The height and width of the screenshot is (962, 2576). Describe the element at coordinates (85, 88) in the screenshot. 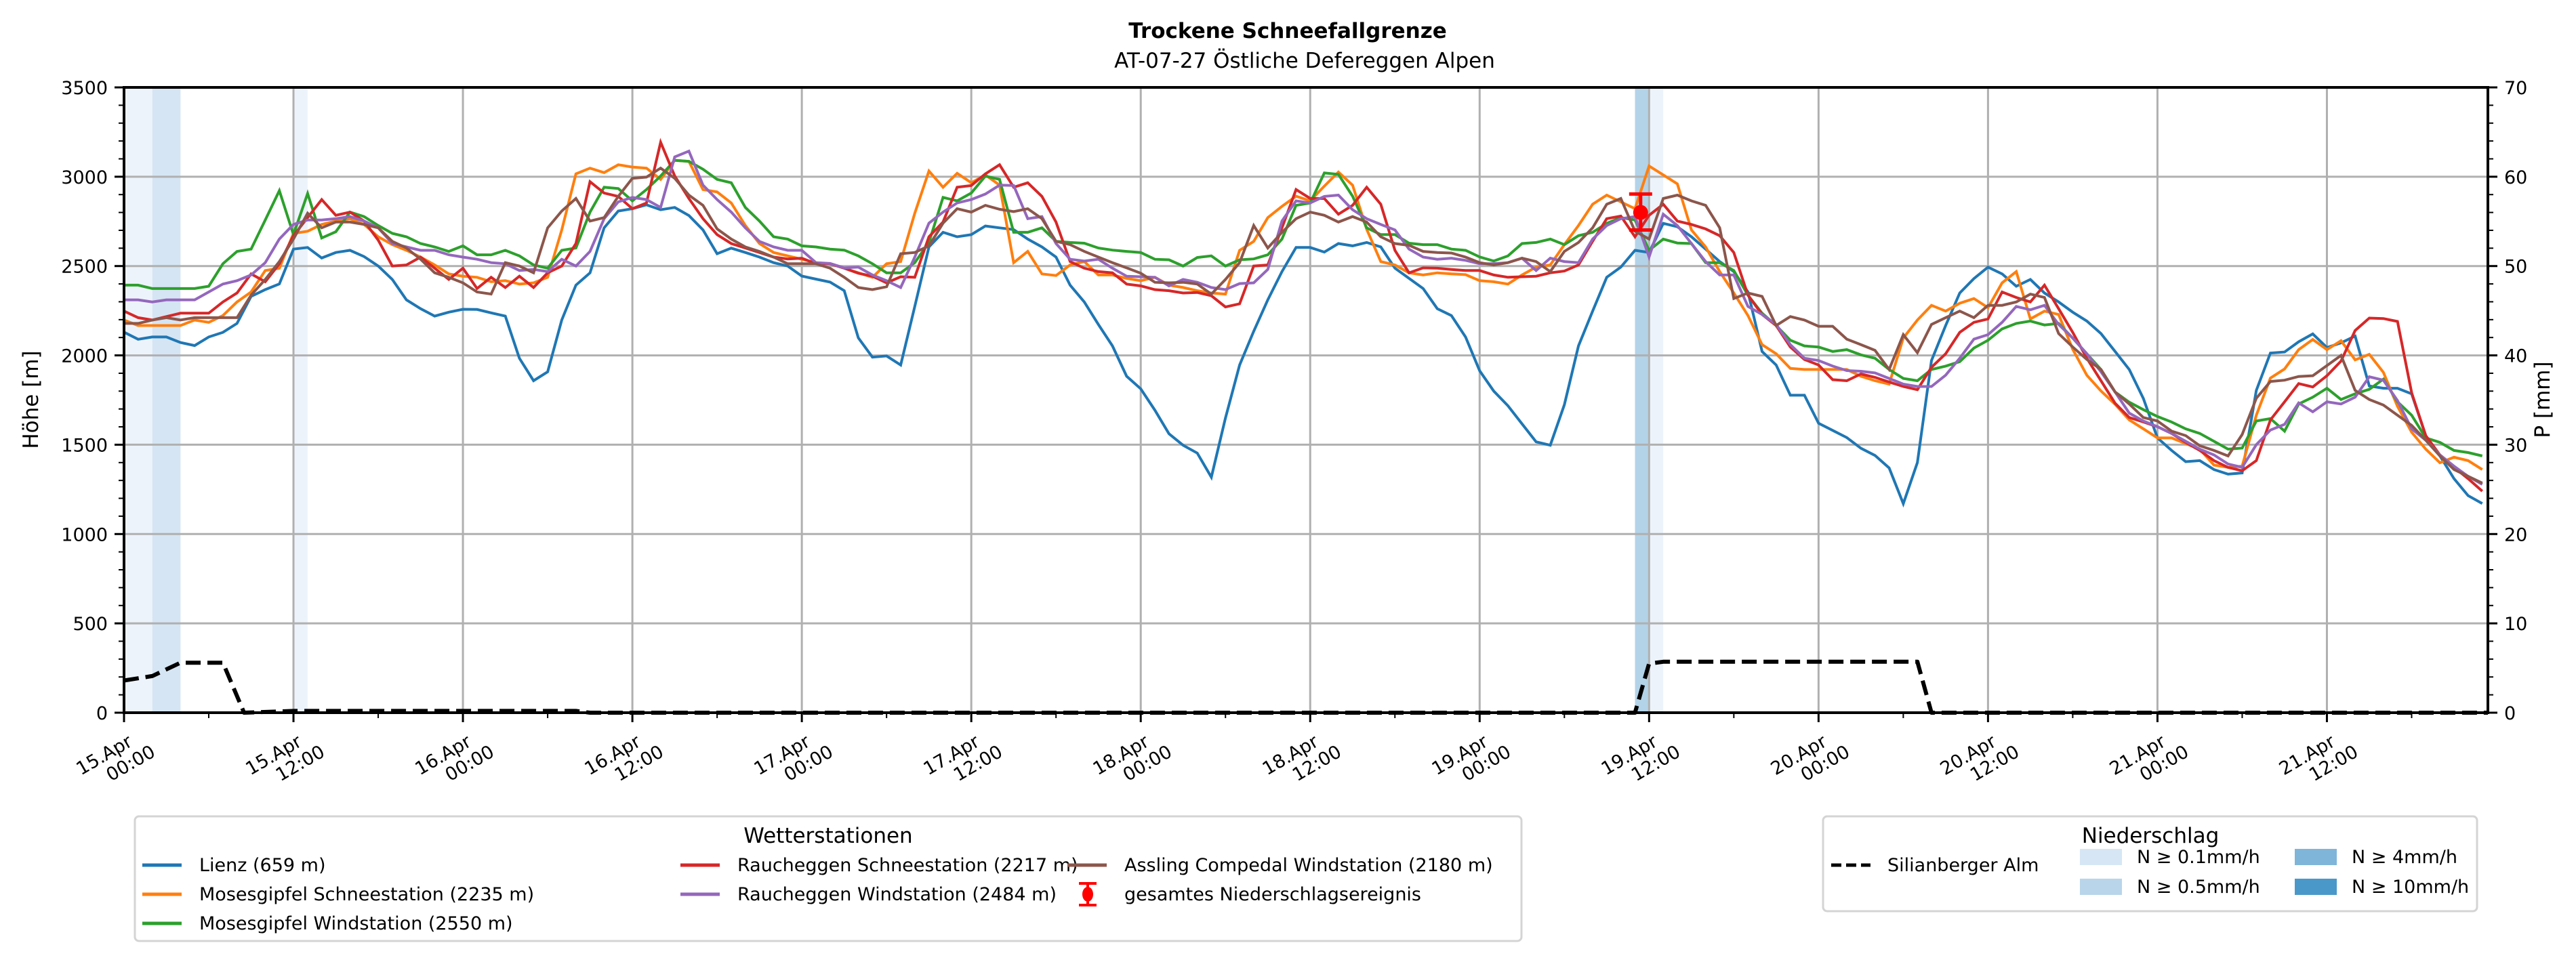

I see `y-tick-label: 3500` at that location.